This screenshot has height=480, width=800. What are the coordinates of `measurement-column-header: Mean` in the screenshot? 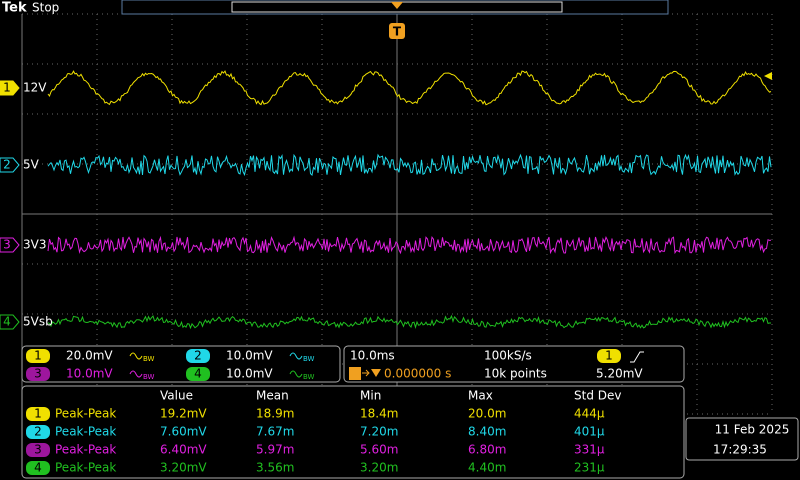 It's located at (272, 396).